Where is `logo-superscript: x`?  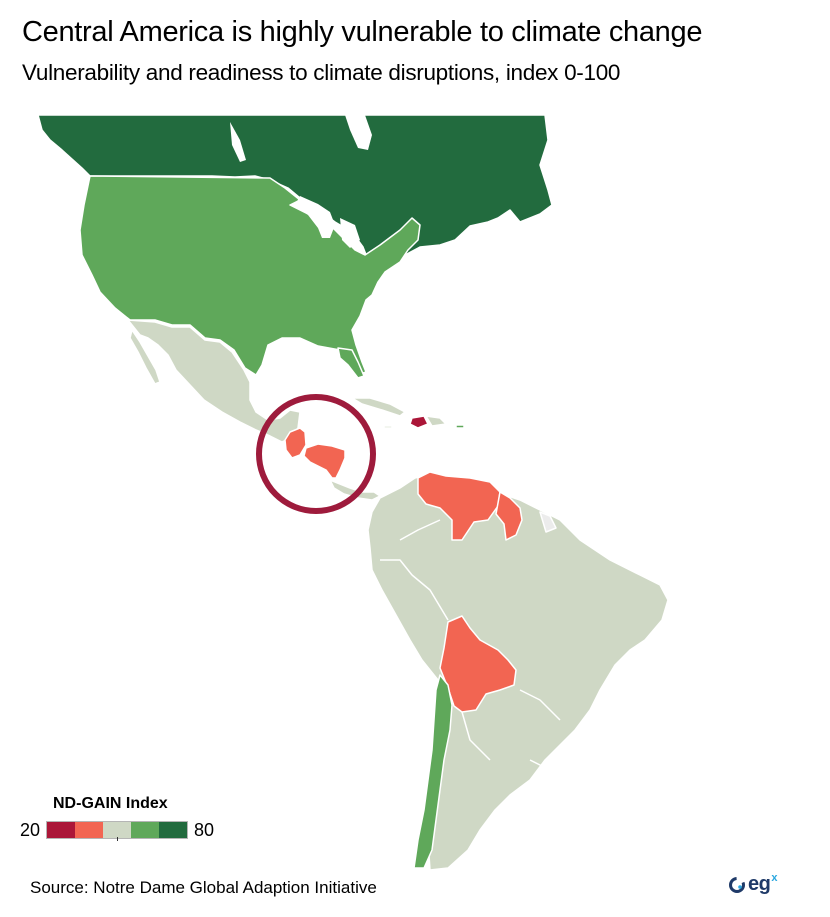
logo-superscript: x is located at coordinates (774, 878).